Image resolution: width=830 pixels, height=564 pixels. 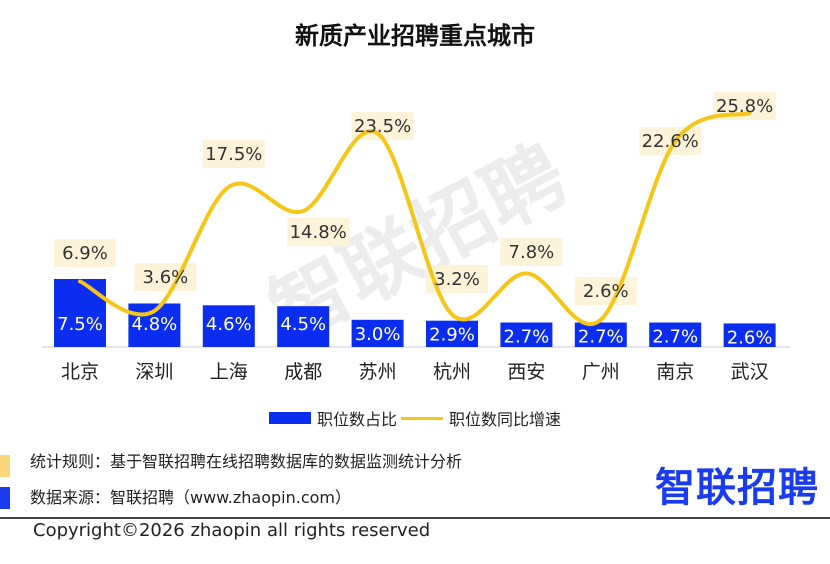 I want to click on divider, so click(x=415, y=518).